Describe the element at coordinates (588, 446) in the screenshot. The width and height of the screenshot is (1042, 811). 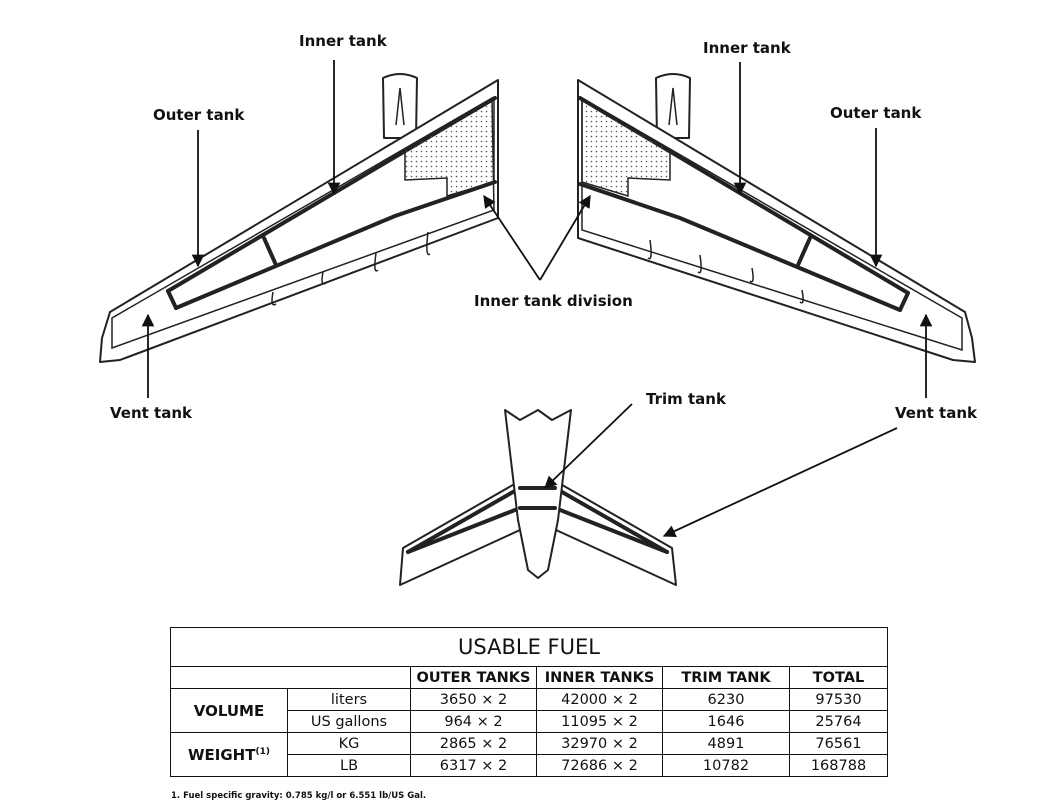
I see `arrow-trim-tank` at that location.